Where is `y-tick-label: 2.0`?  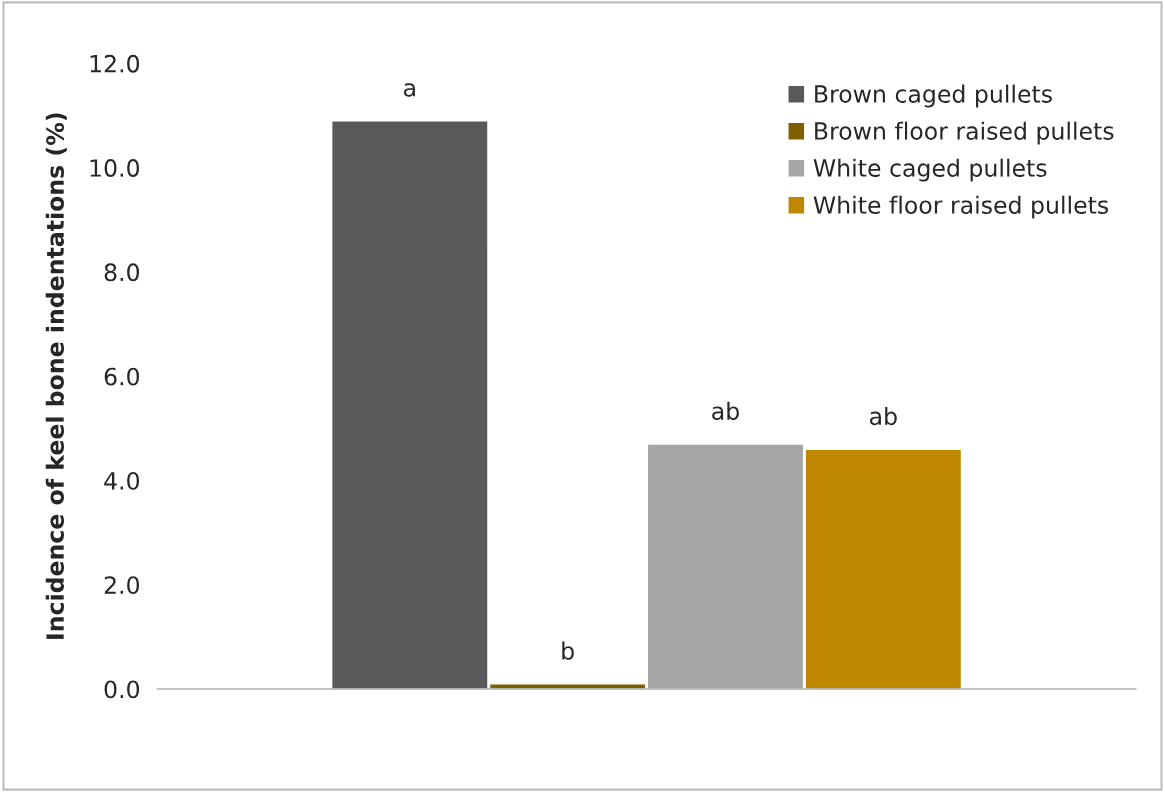 y-tick-label: 2.0 is located at coordinates (122, 585).